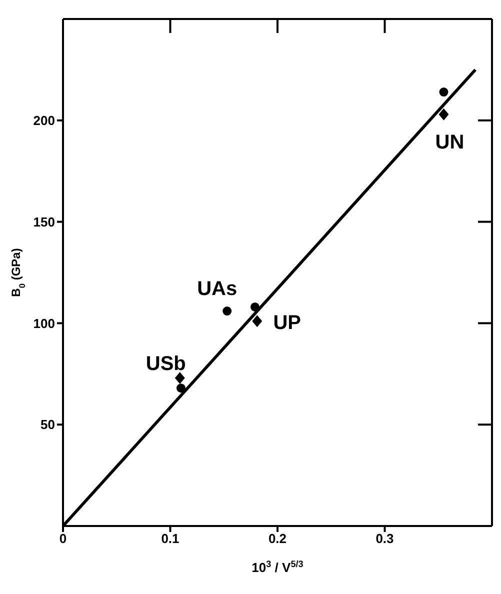  Describe the element at coordinates (277, 538) in the screenshot. I see `x-tick-label: 0.2` at that location.